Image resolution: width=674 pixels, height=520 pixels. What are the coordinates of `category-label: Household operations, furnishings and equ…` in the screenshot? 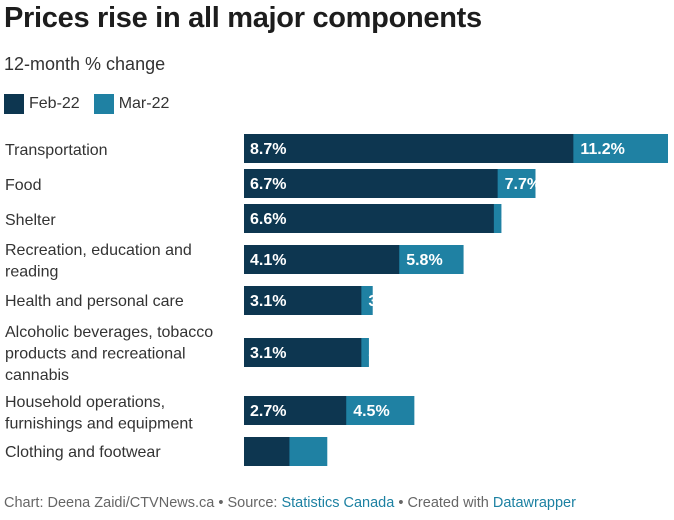 It's located at (99, 413).